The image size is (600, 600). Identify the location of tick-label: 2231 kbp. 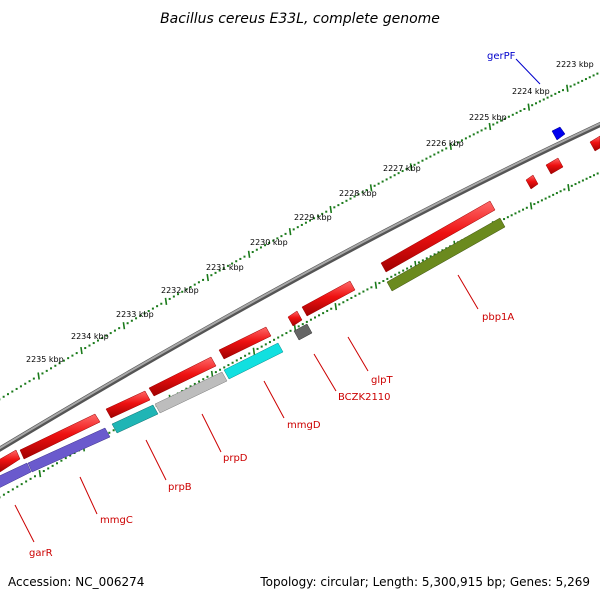
(225, 267).